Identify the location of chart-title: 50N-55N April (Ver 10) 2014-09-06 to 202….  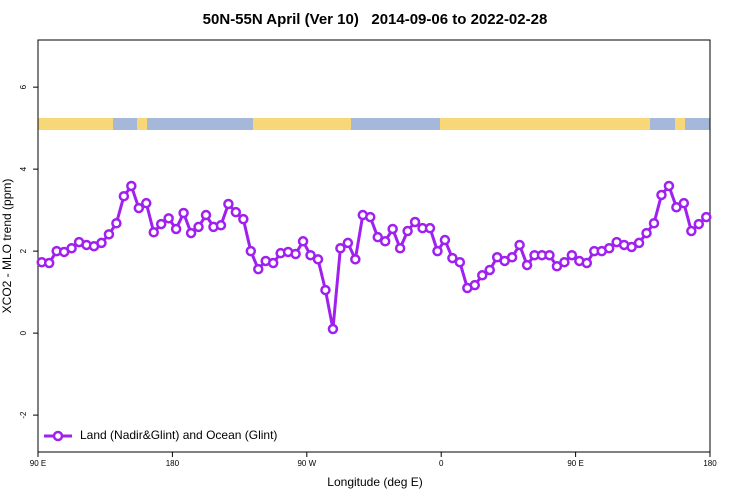
(375, 19).